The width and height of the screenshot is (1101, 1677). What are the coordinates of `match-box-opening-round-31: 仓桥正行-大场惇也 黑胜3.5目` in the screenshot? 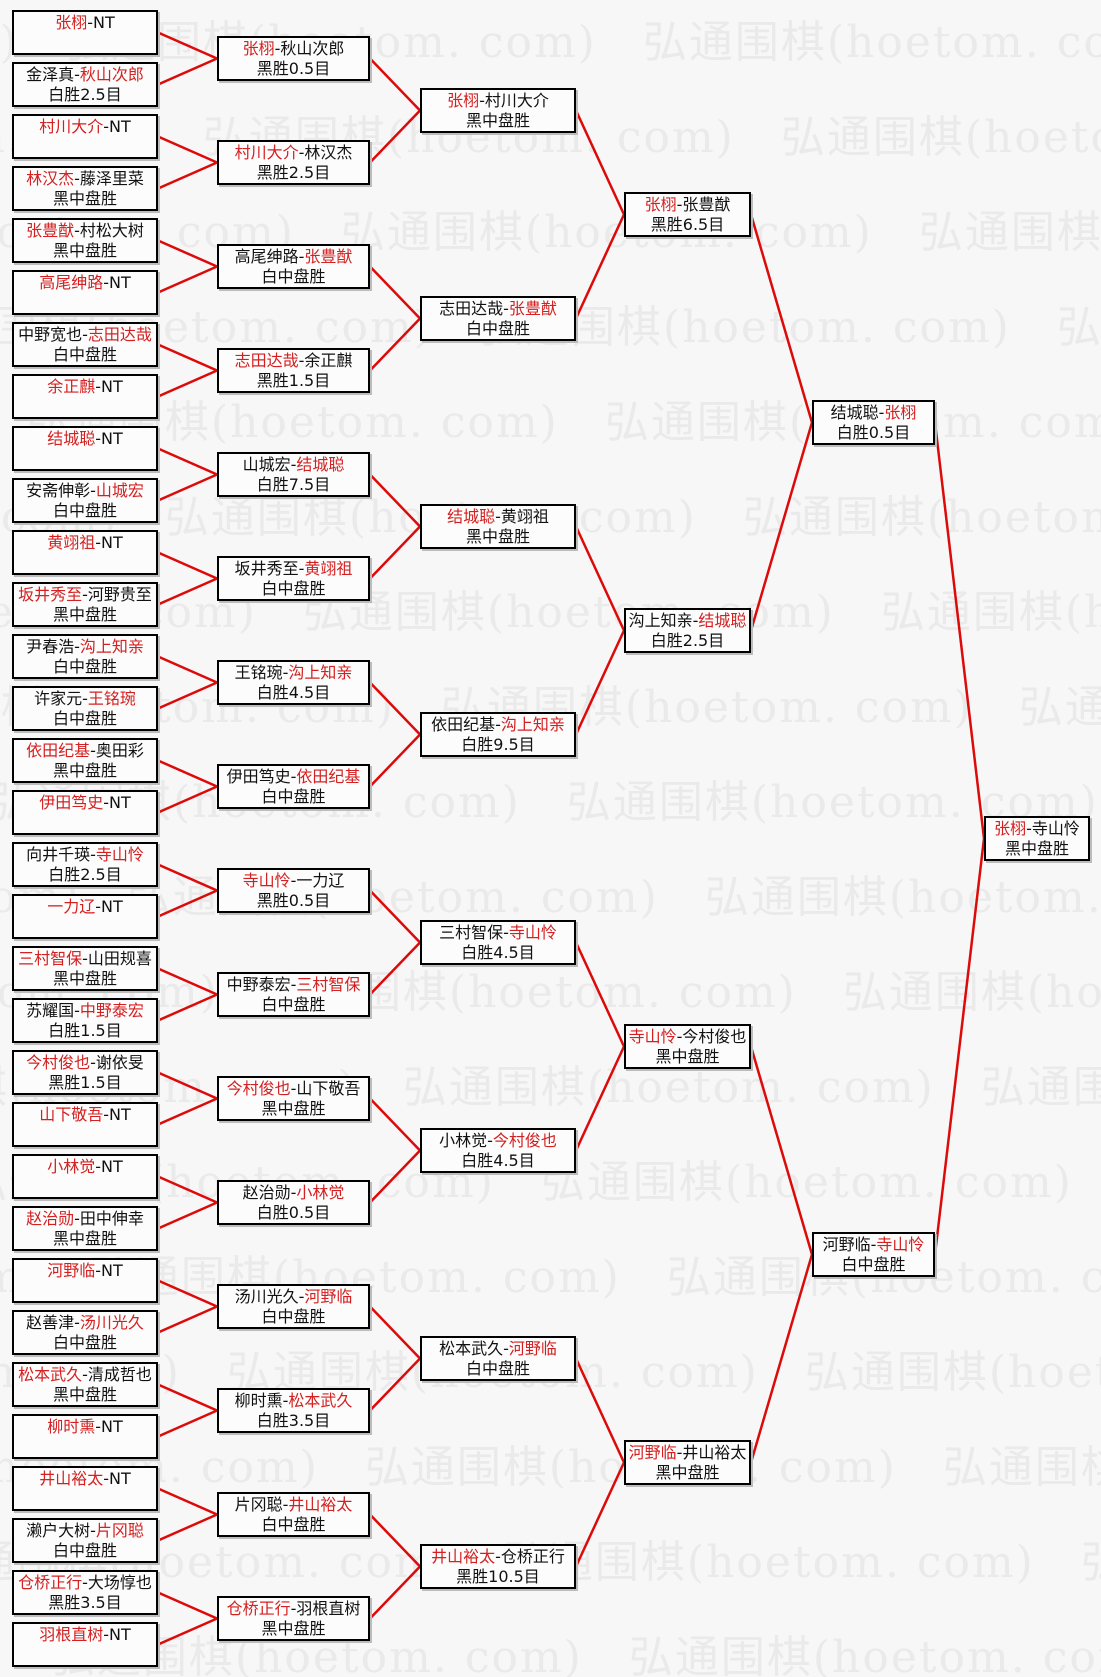 It's located at (85, 1592).